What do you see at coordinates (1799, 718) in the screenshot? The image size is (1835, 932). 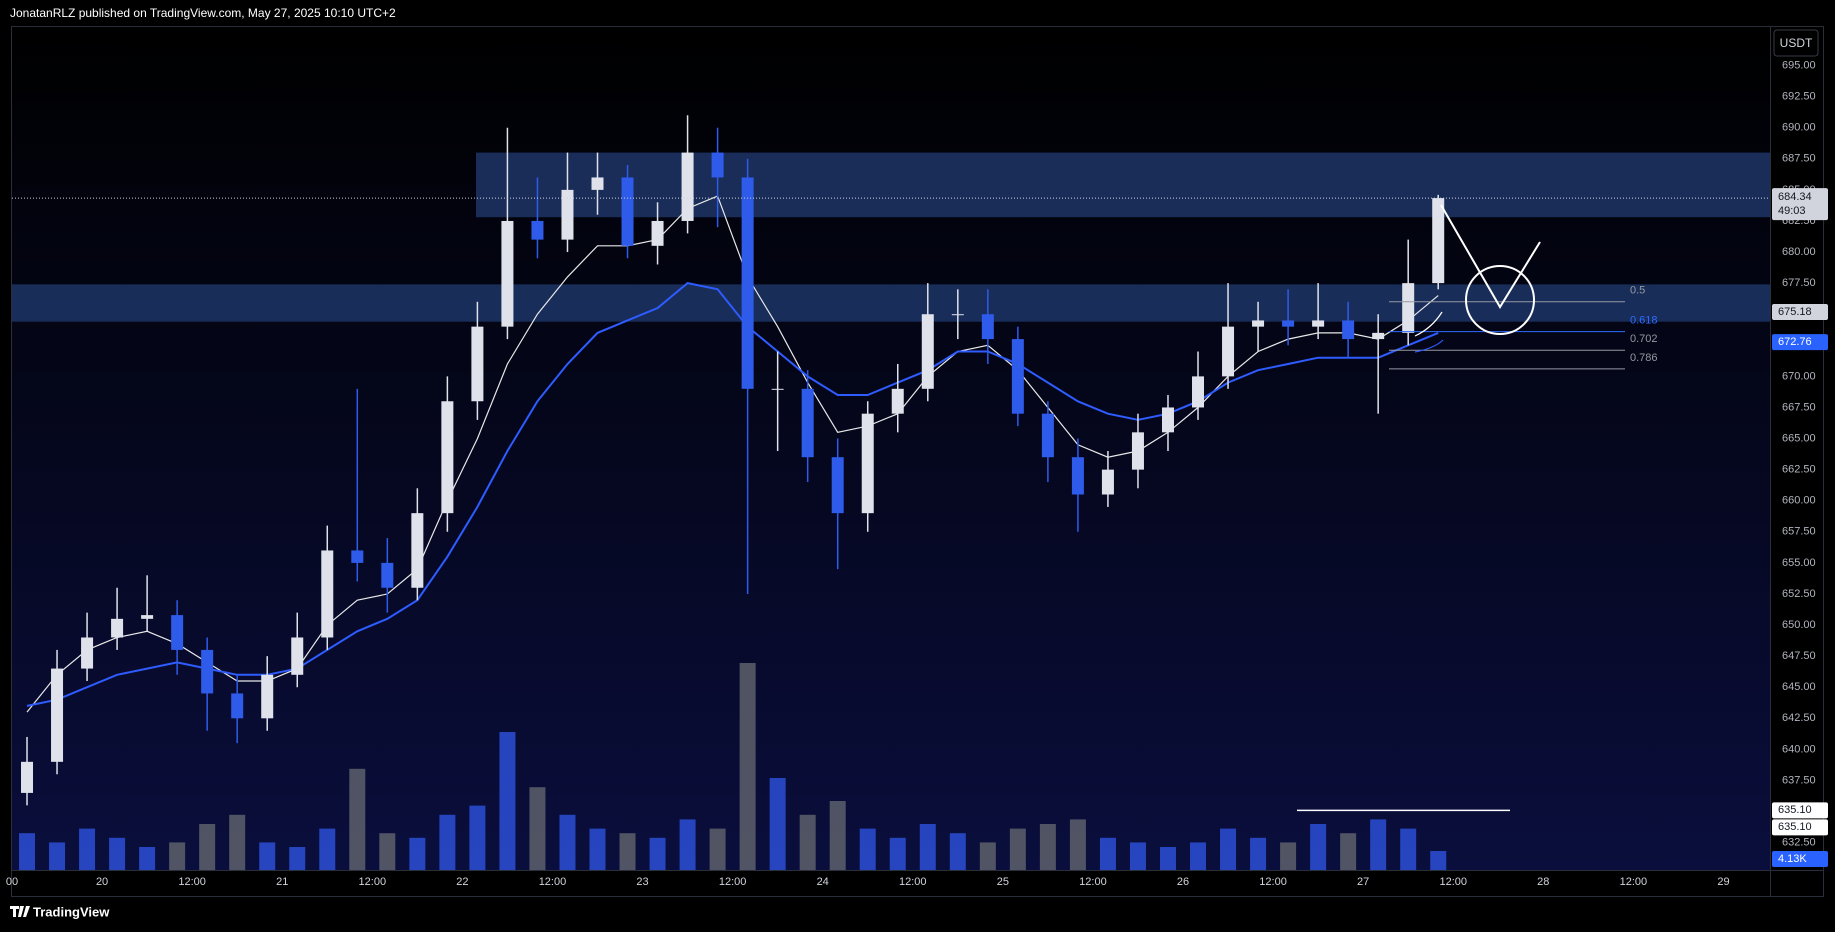 I see `y-tick-label: 642.50` at bounding box center [1799, 718].